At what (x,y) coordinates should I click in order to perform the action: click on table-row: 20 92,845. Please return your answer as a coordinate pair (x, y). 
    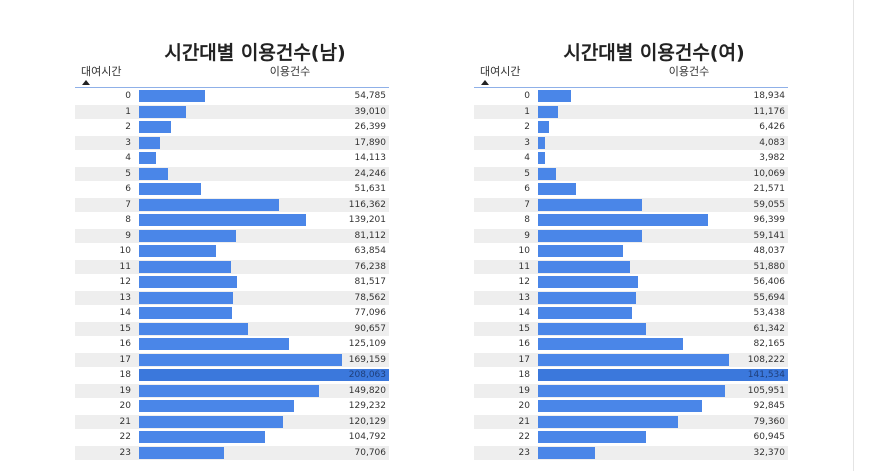
    Looking at the image, I should click on (631, 406).